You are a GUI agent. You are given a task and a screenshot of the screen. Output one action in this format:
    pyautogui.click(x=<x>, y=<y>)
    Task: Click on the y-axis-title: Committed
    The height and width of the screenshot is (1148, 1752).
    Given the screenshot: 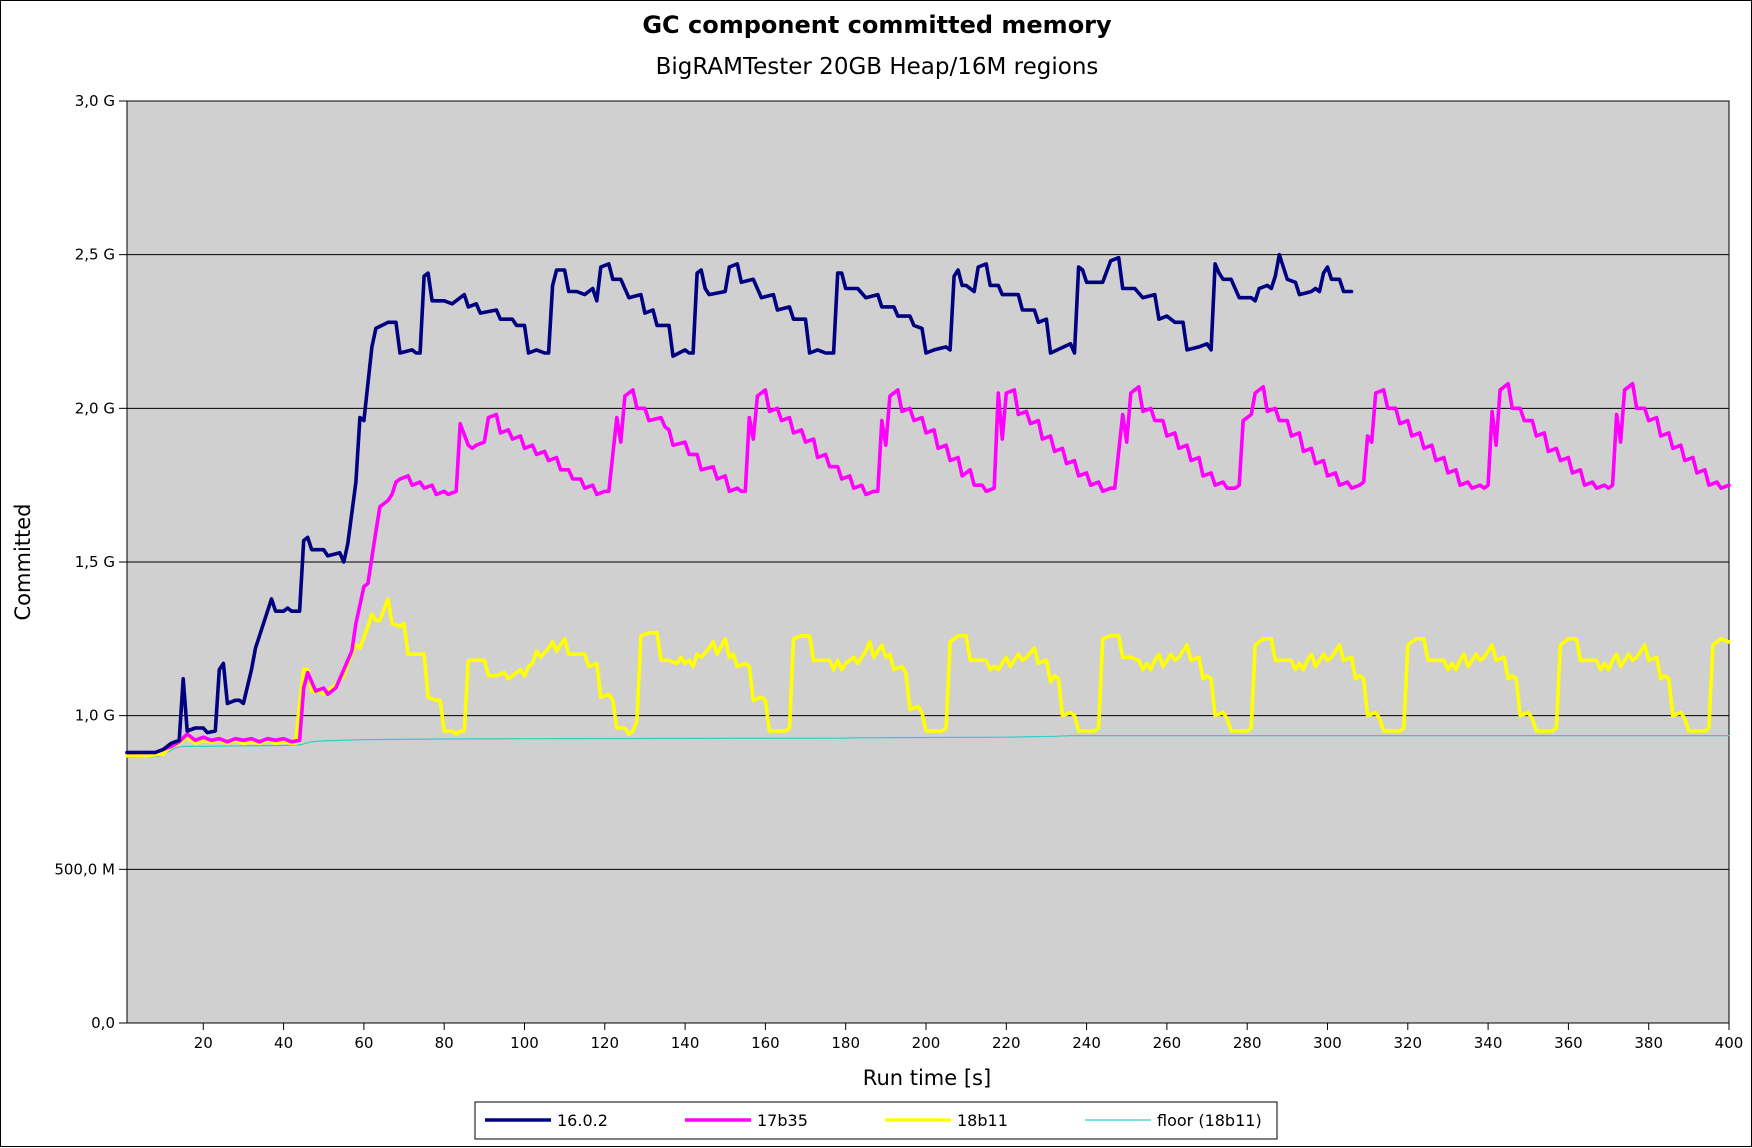 What is the action you would take?
    pyautogui.click(x=23, y=562)
    